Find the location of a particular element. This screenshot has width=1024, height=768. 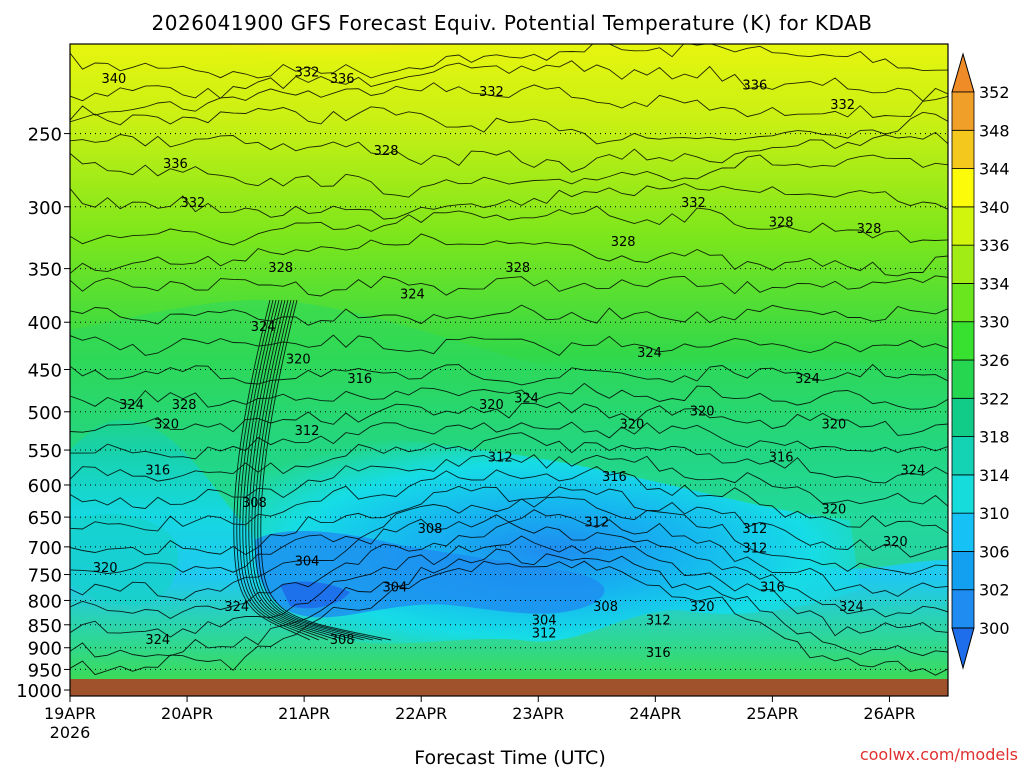

x-tick-label-24APR: 24APR is located at coordinates (655, 713).